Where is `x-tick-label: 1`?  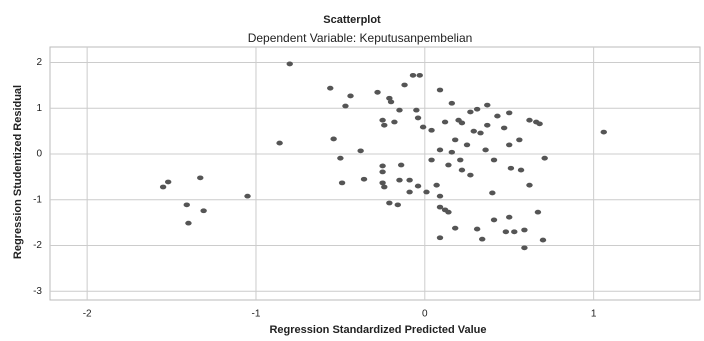
x-tick-label: 1 is located at coordinates (594, 314).